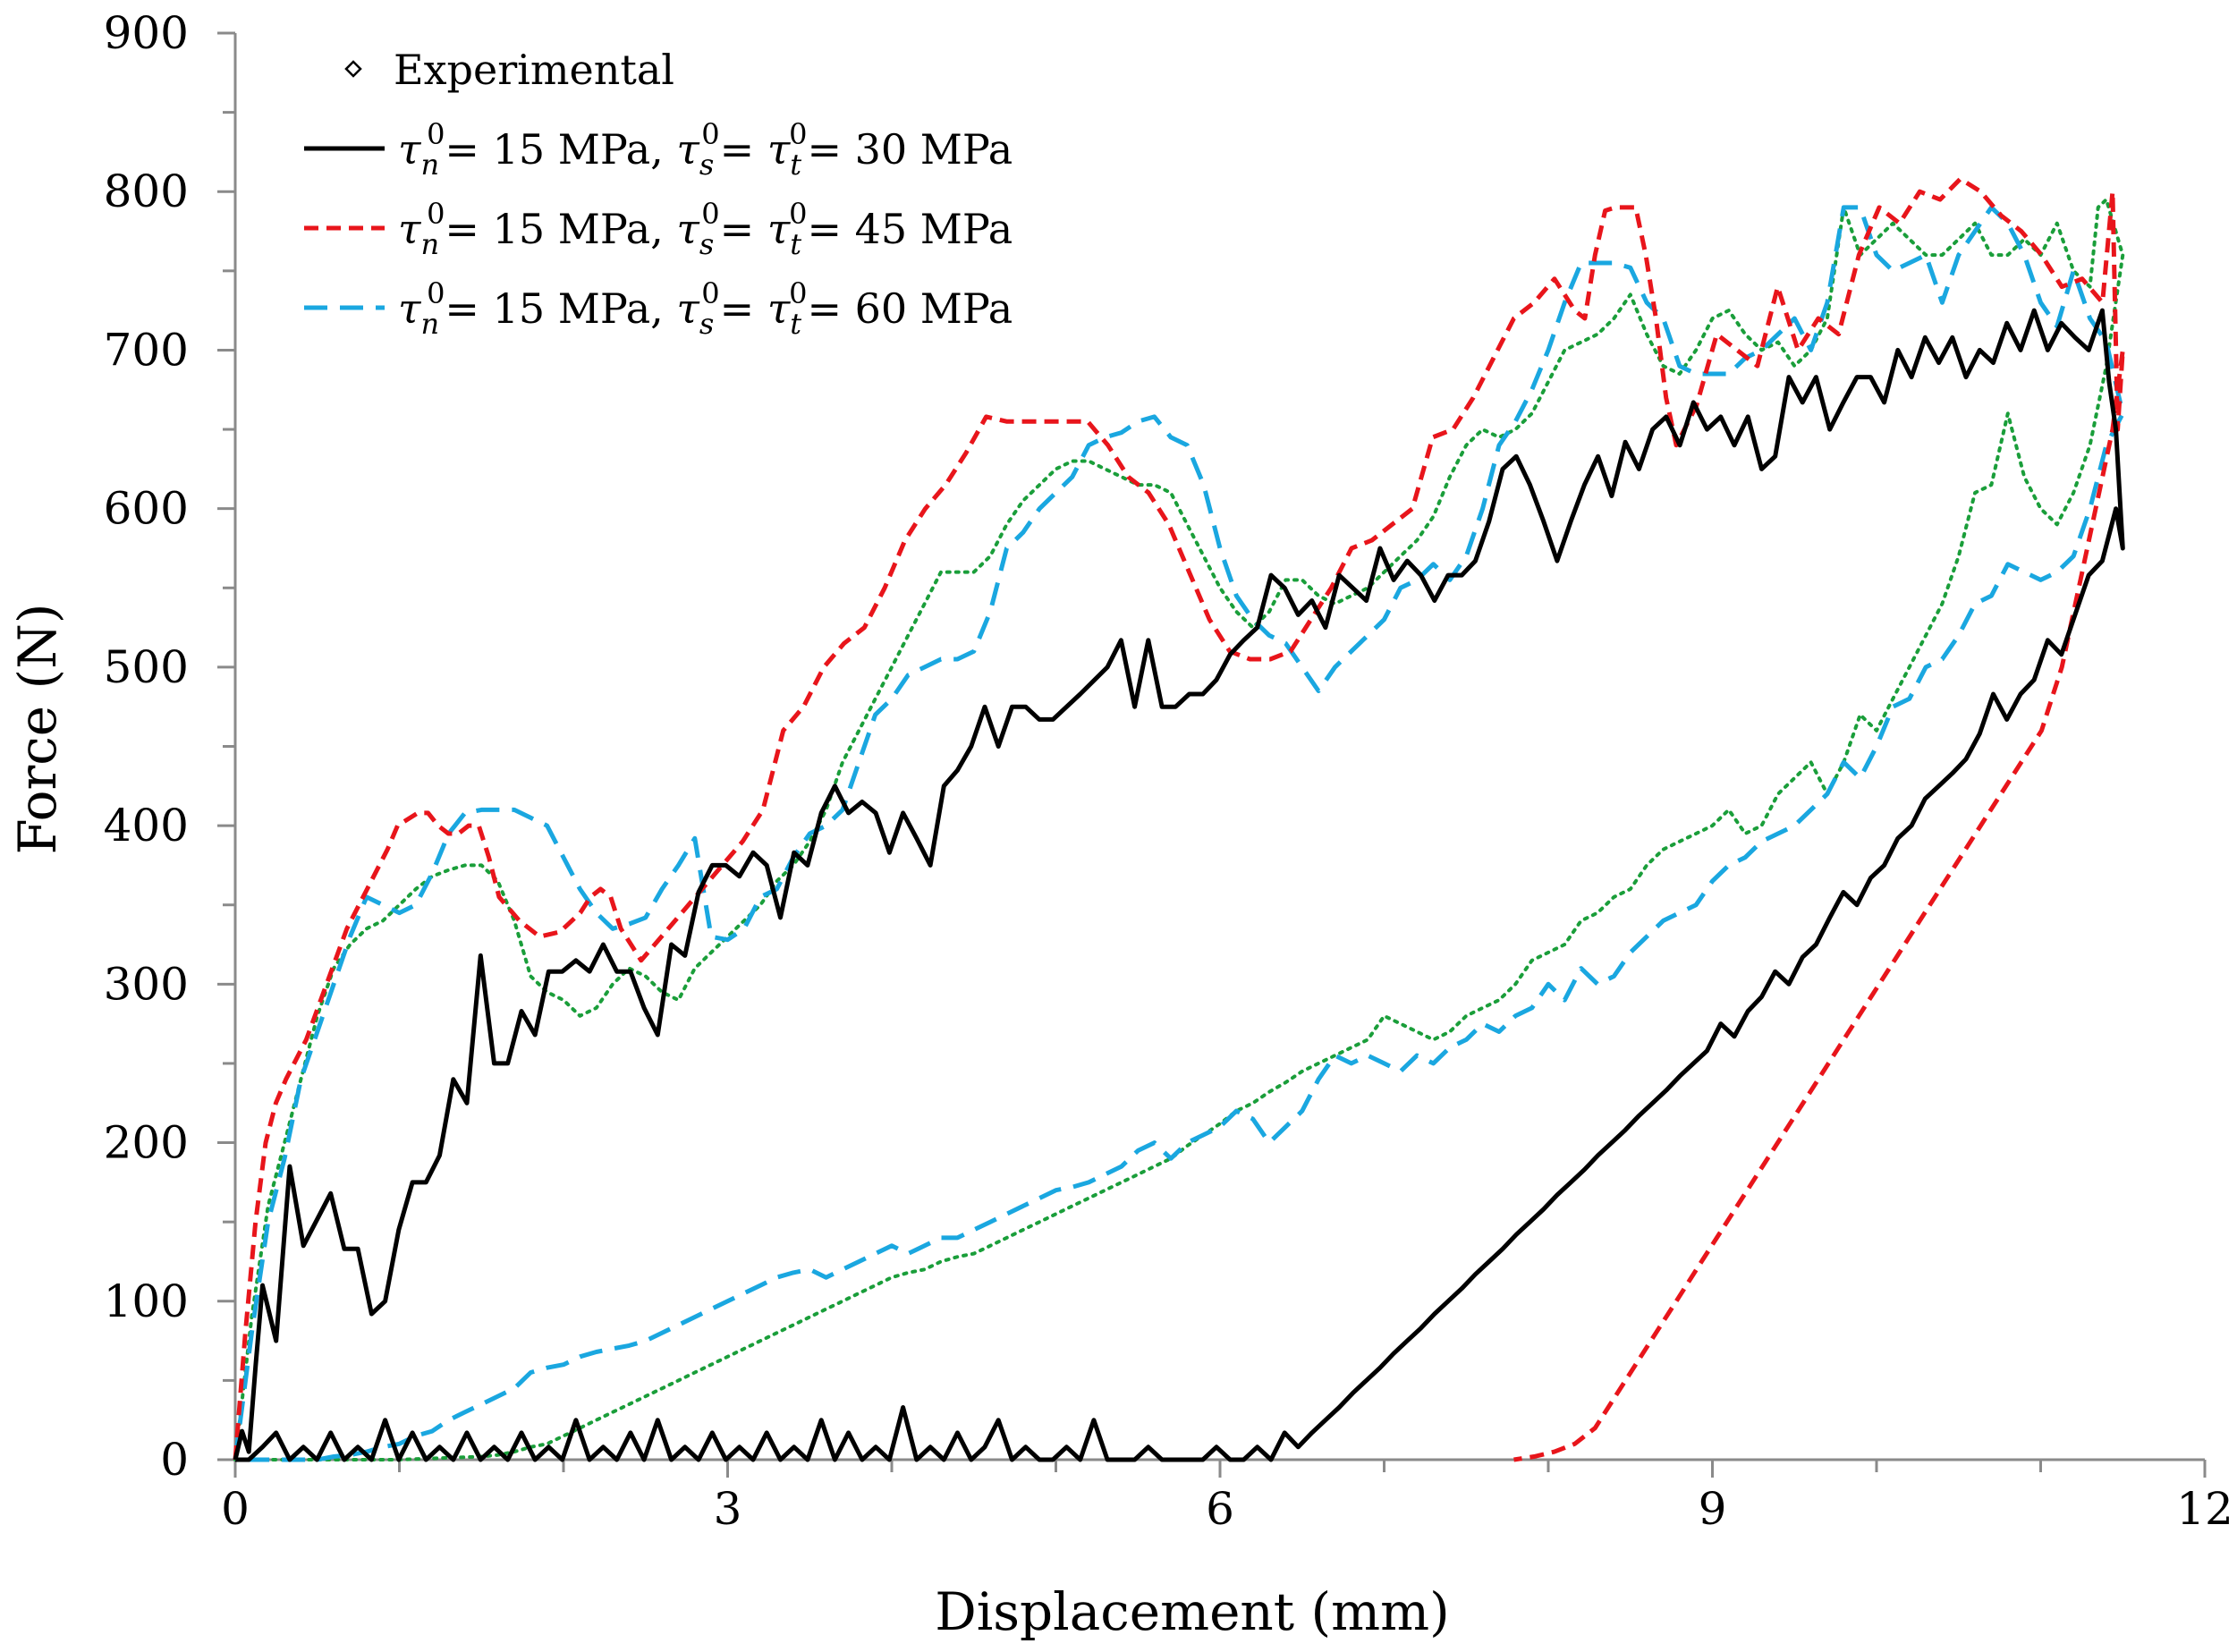 The image size is (2237, 1652). What do you see at coordinates (1713, 1509) in the screenshot?
I see `x-tick-label: 9` at bounding box center [1713, 1509].